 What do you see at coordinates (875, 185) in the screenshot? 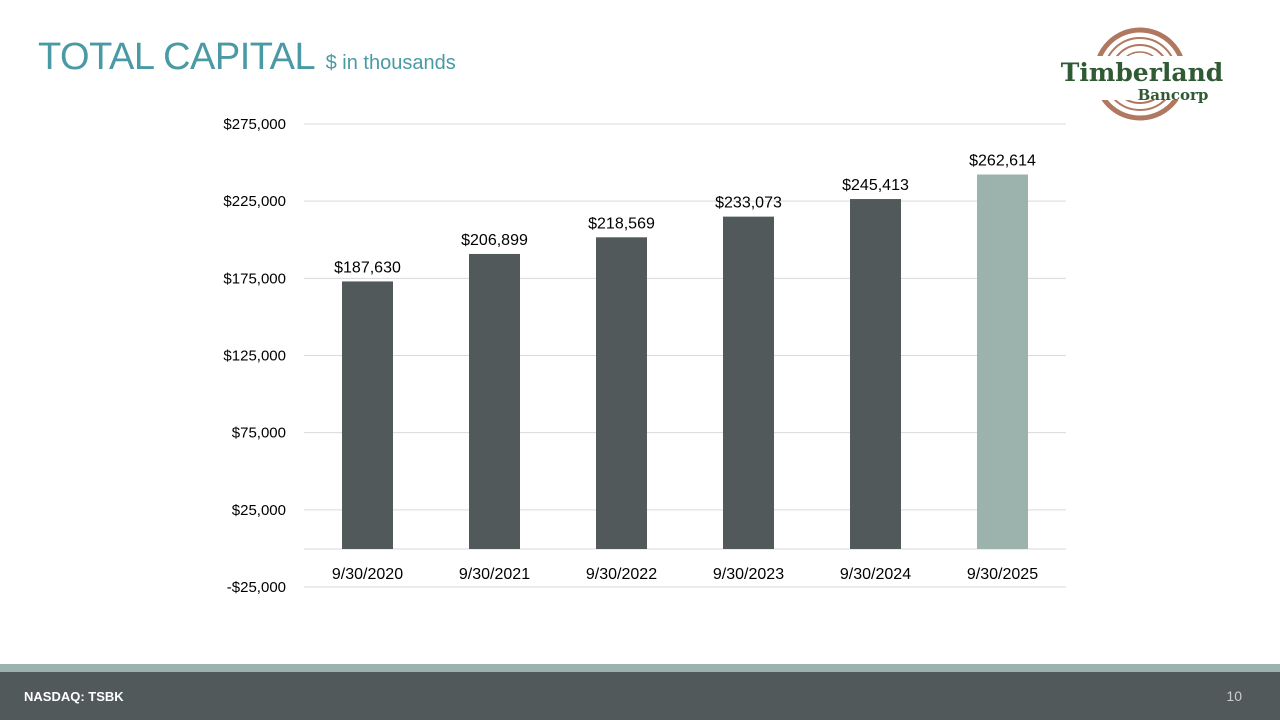
I see `data-label: $245,413` at bounding box center [875, 185].